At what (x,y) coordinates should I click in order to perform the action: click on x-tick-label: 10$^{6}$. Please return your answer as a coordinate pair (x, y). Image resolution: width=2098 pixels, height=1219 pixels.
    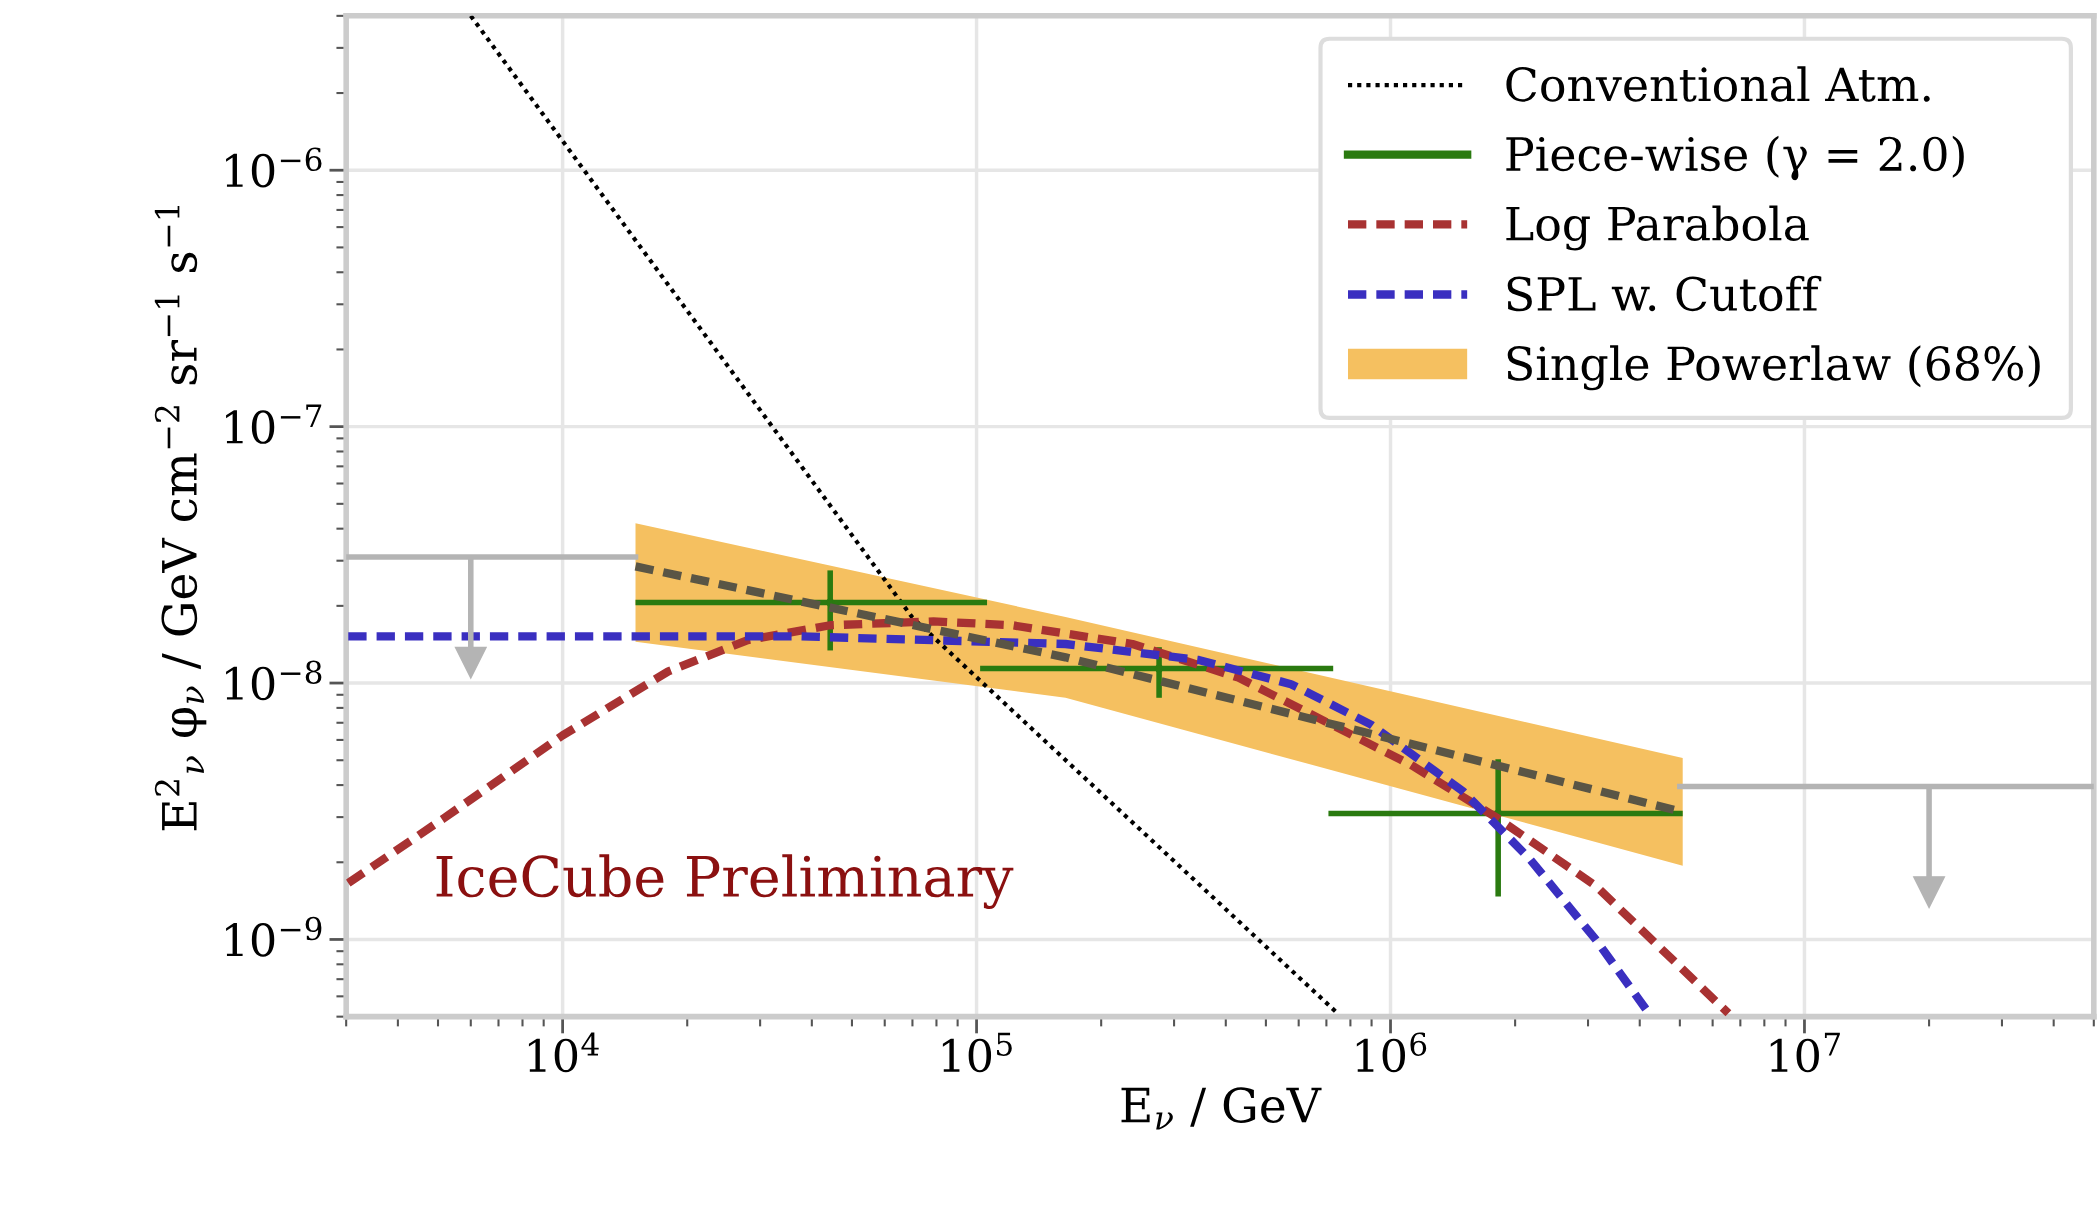
    Looking at the image, I should click on (1391, 1052).